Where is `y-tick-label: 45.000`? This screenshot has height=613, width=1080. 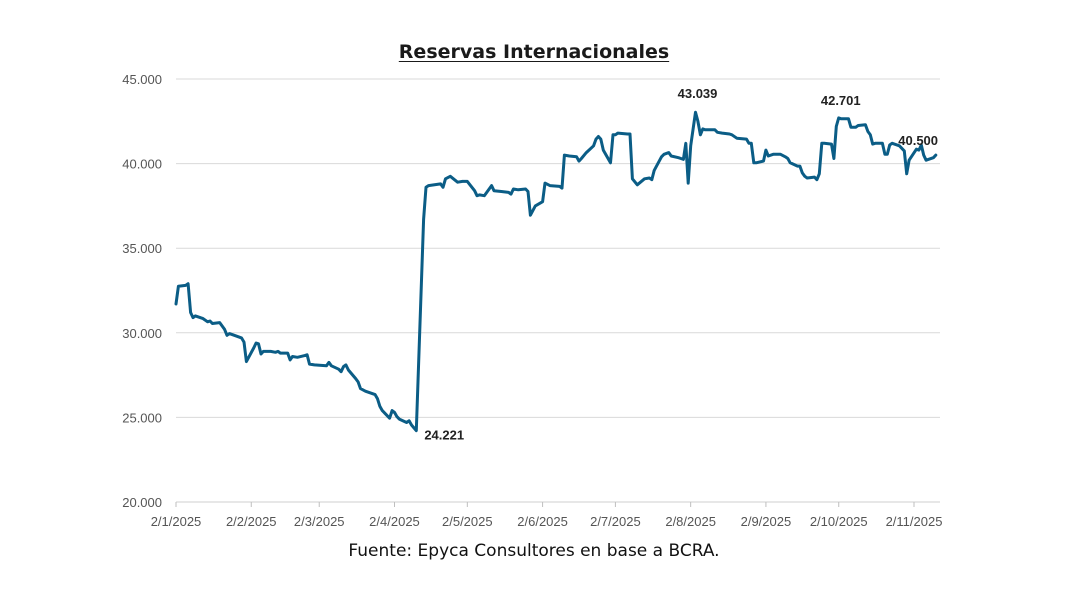
y-tick-label: 45.000 is located at coordinates (142, 79).